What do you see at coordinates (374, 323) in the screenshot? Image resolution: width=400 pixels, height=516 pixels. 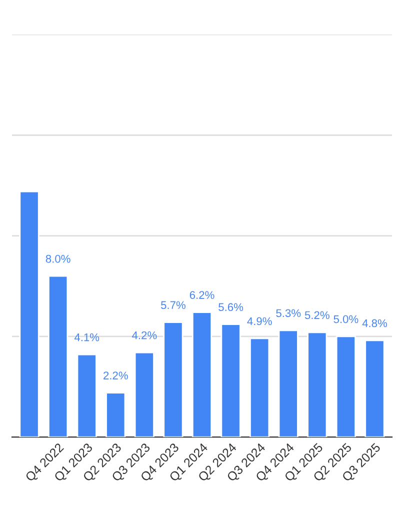 I see `data-label: 4.8%` at bounding box center [374, 323].